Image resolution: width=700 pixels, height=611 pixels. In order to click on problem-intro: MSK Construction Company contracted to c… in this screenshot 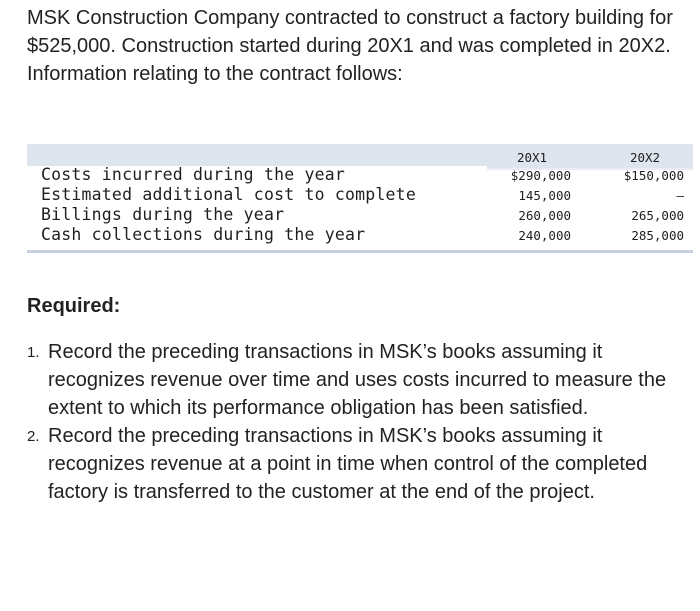, I will do `click(350, 46)`.